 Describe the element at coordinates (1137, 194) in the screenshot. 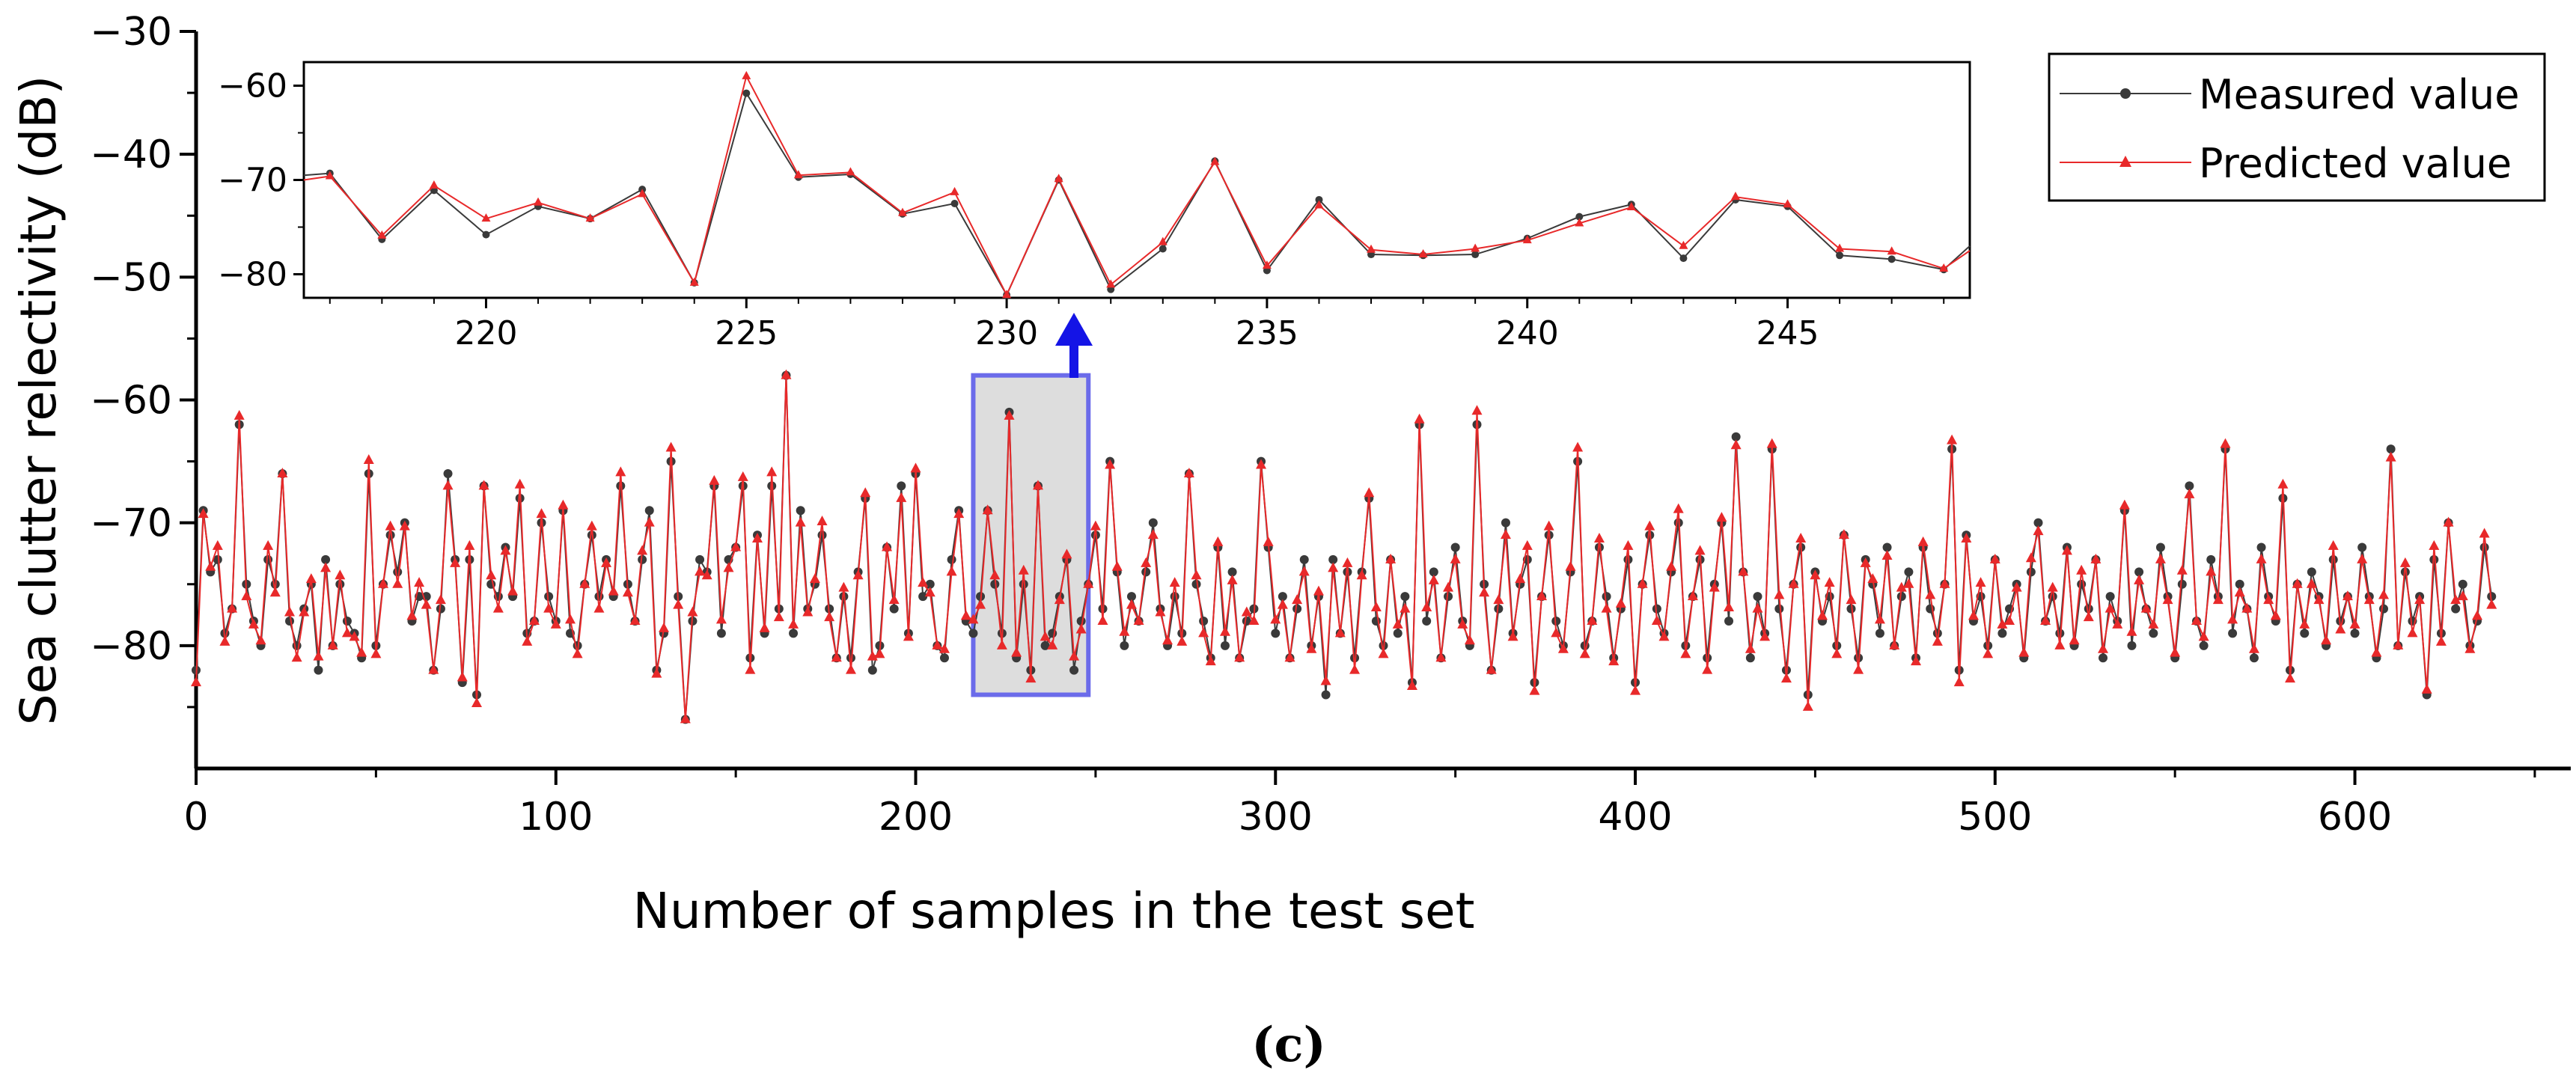

I see `inset-measured-line` at that location.